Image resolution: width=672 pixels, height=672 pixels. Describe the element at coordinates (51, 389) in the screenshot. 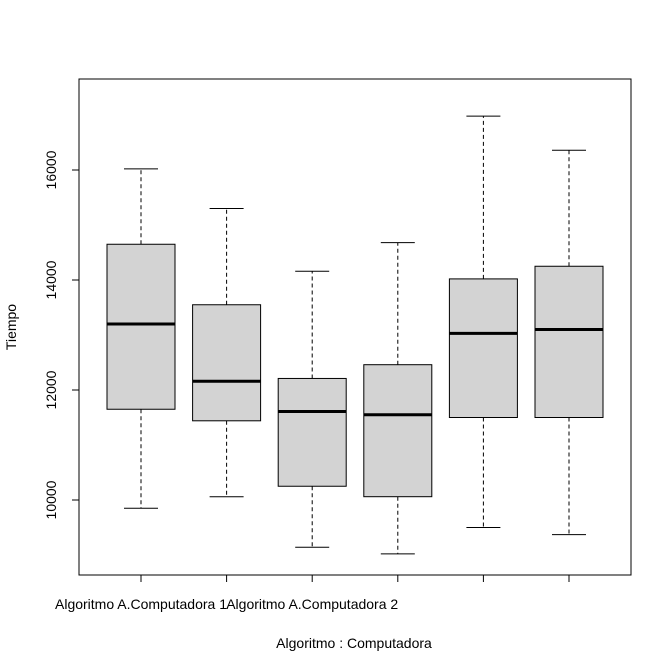

I see `y-tick-label: 12000` at that location.